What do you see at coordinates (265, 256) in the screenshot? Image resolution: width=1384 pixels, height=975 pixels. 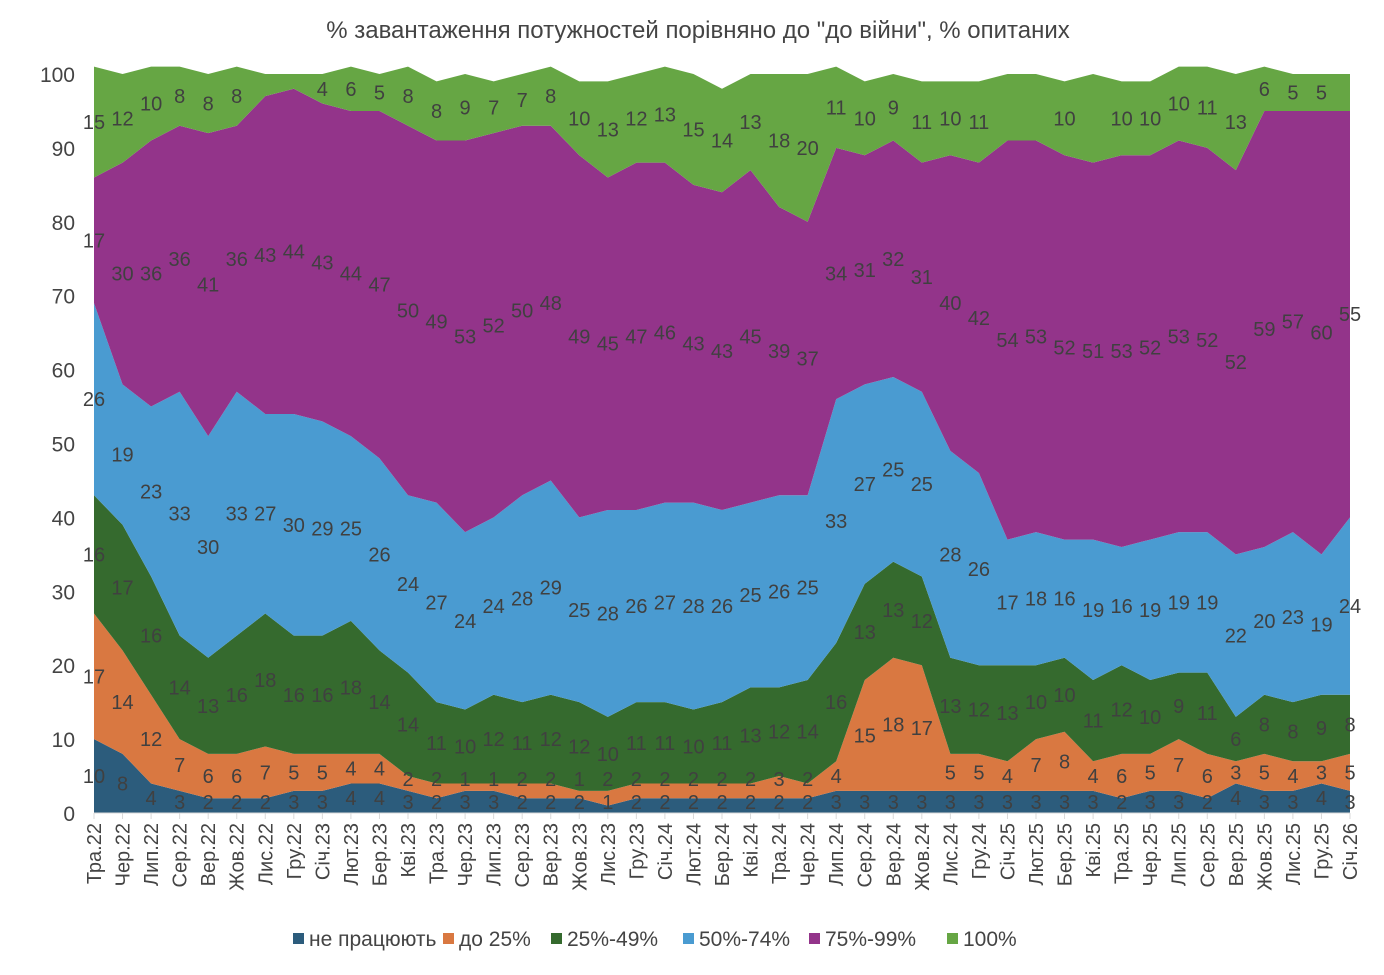 I see `data-label: 43` at bounding box center [265, 256].